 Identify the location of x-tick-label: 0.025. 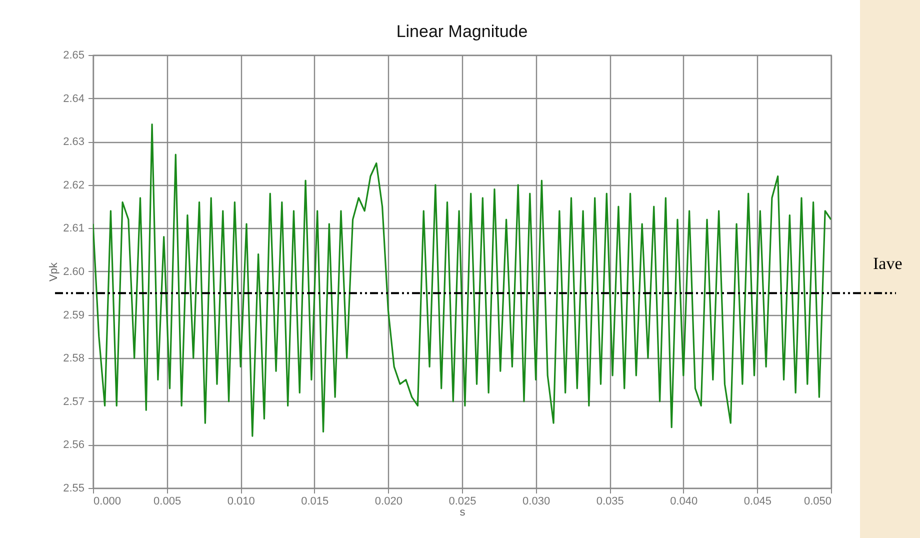
(462, 502).